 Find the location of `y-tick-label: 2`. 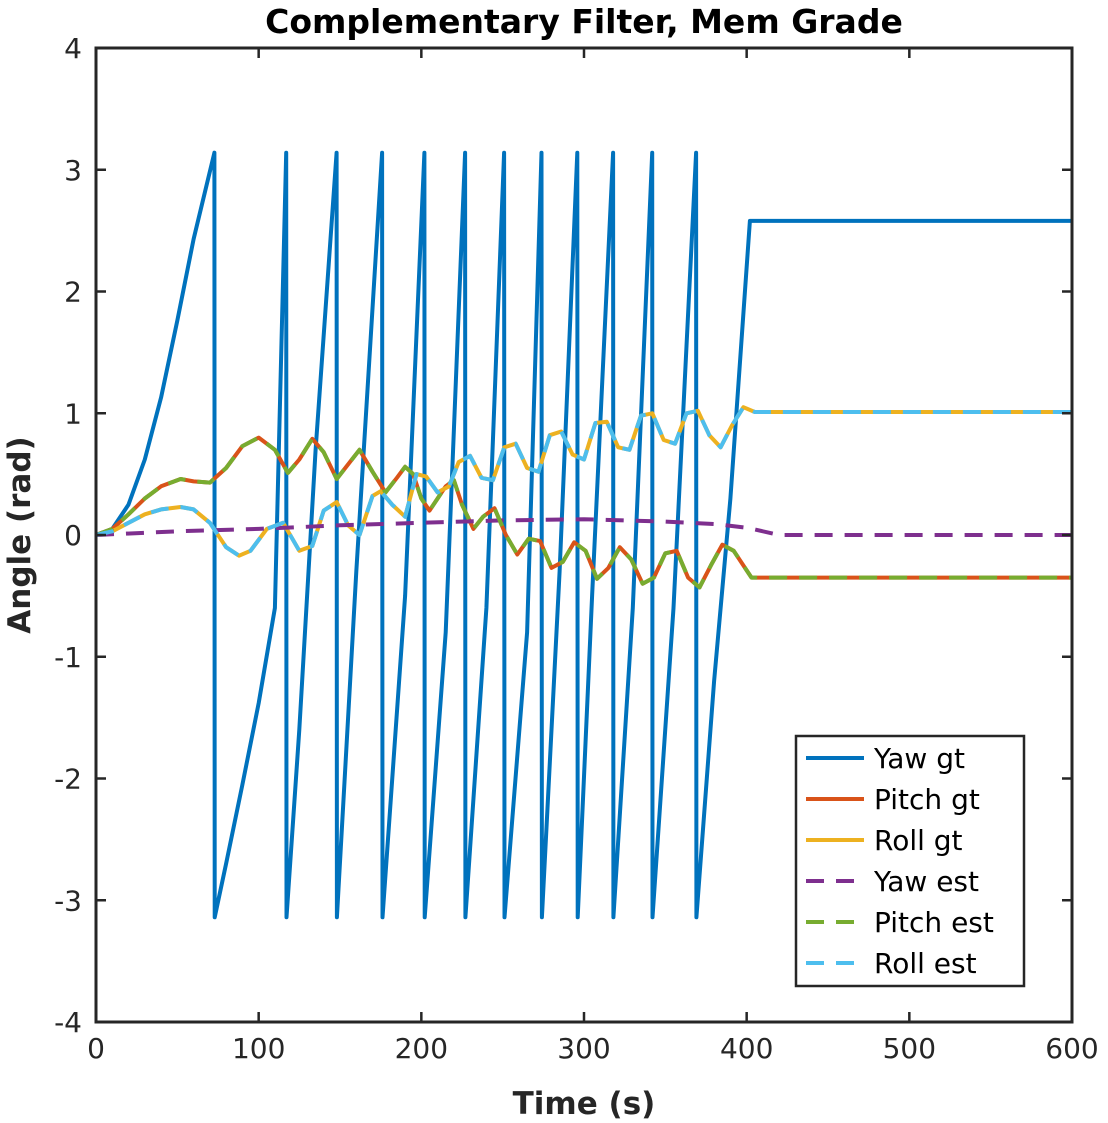

y-tick-label: 2 is located at coordinates (73, 292).